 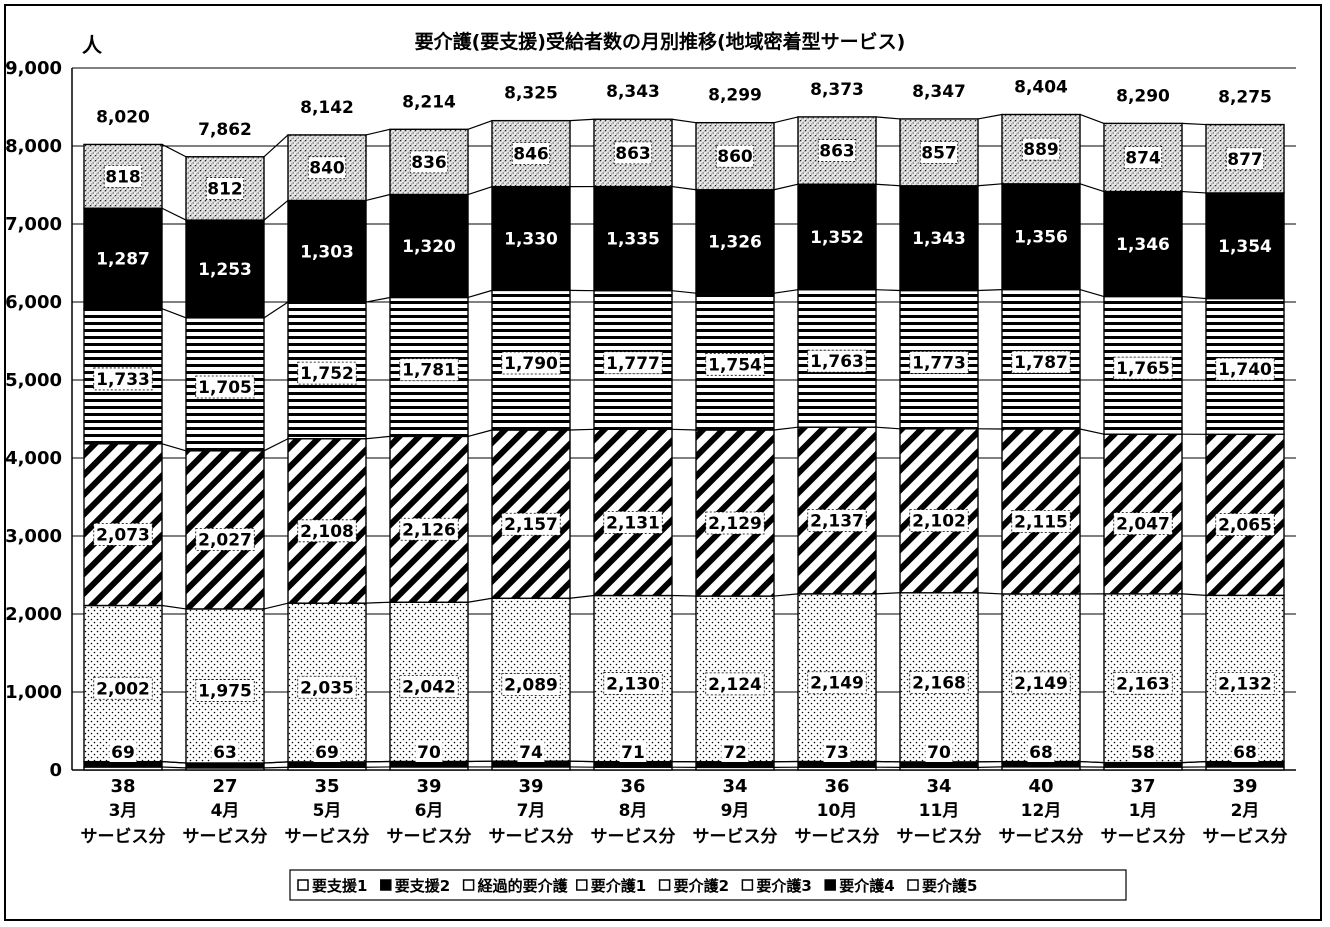 I want to click on segment-label: 877, so click(x=1245, y=160).